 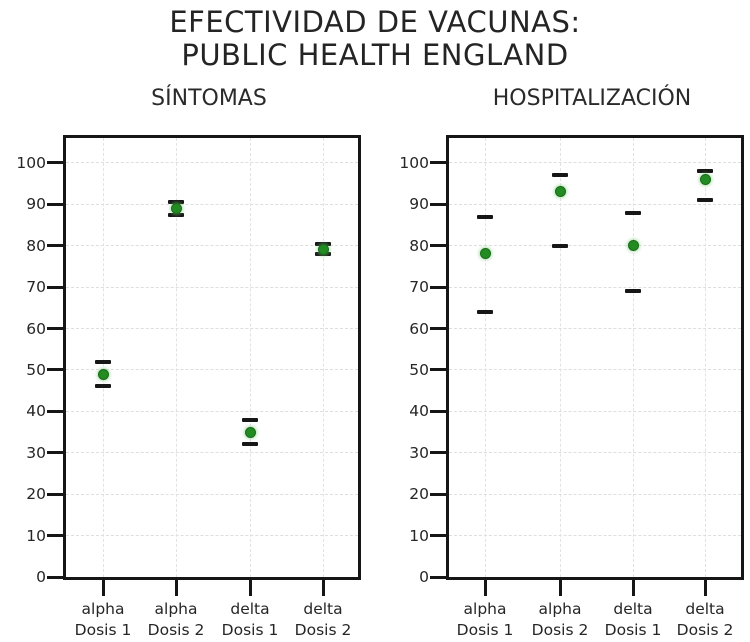 I want to click on y-tick-label: 100, so click(x=414, y=162).